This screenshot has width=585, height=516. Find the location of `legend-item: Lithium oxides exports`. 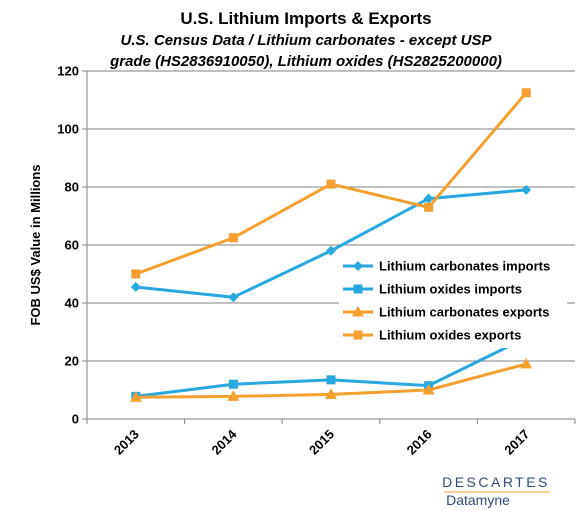

legend-item: Lithium oxides exports is located at coordinates (432, 335).